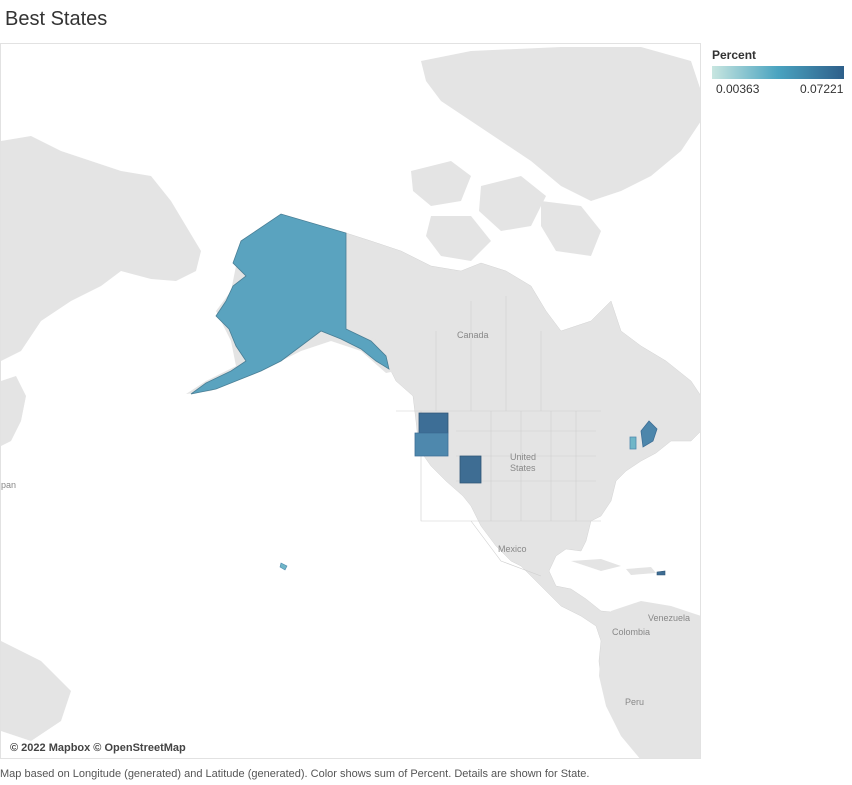  I want to click on south-america-landmass, so click(649, 679).